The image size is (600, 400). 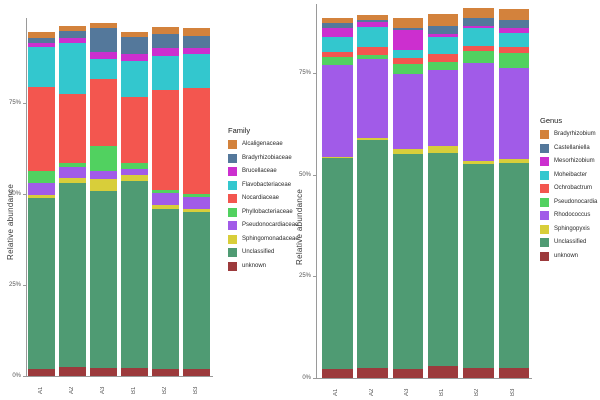 What do you see at coordinates (372, 196) in the screenshot?
I see `stacked-bar-A2` at bounding box center [372, 196].